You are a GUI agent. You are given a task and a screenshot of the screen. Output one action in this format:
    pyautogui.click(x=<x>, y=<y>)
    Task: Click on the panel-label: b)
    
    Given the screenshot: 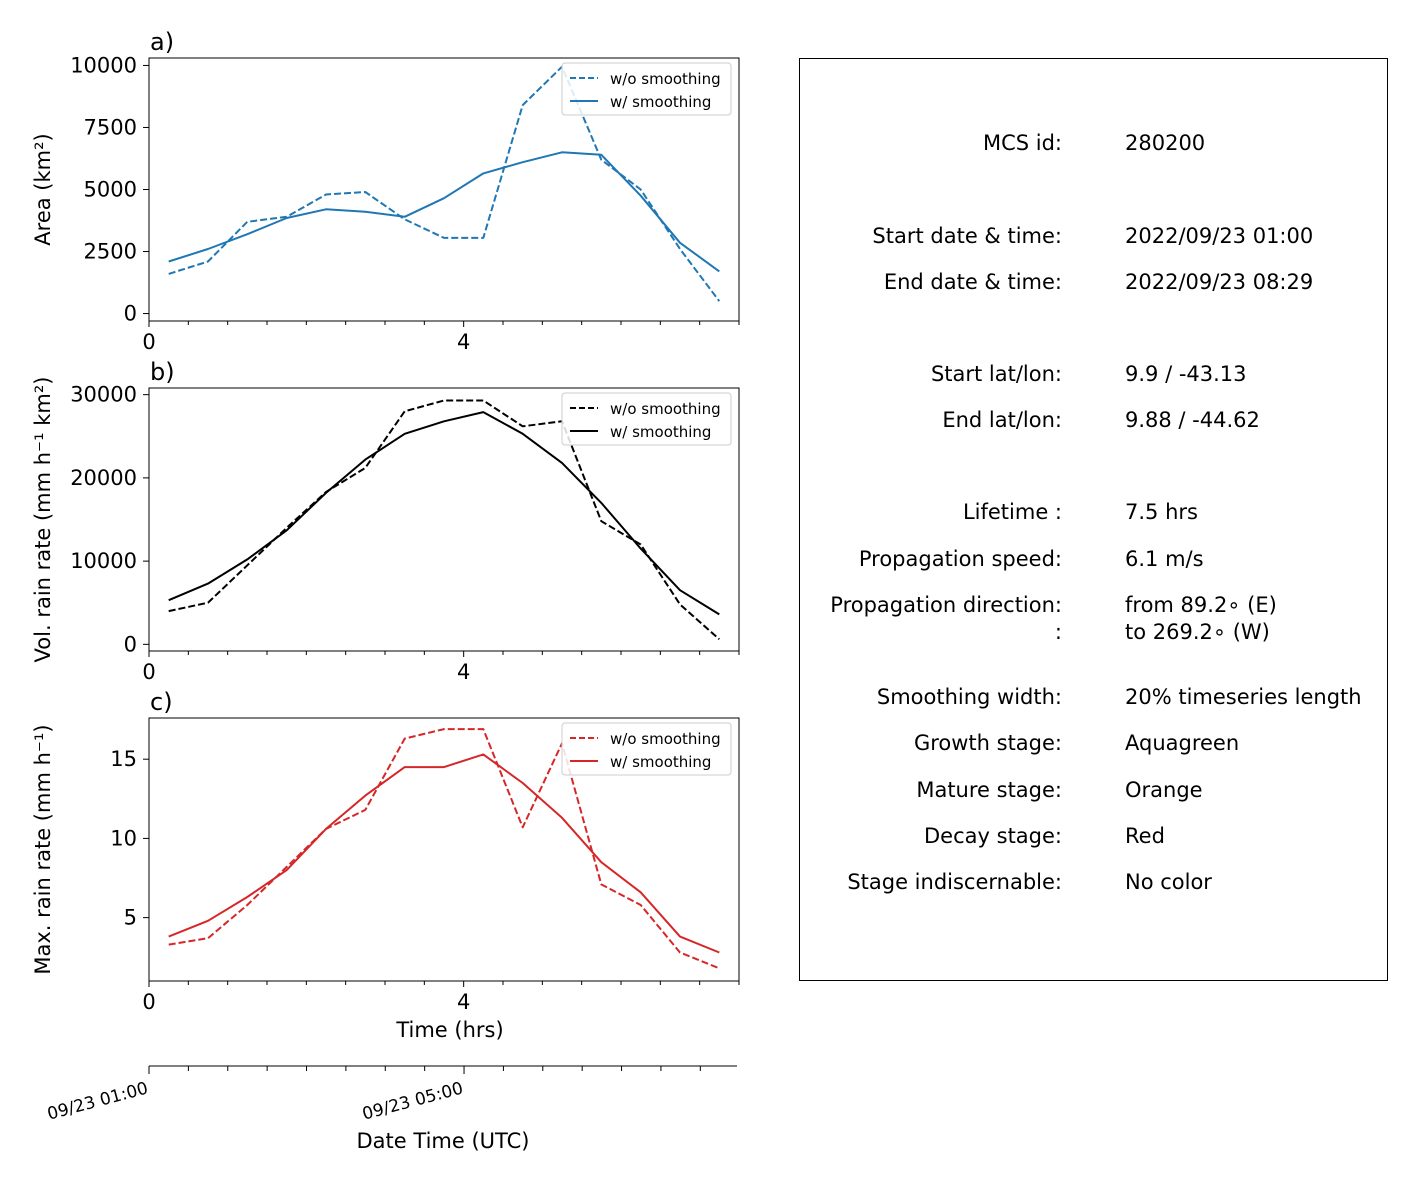 What is the action you would take?
    pyautogui.click(x=162, y=372)
    